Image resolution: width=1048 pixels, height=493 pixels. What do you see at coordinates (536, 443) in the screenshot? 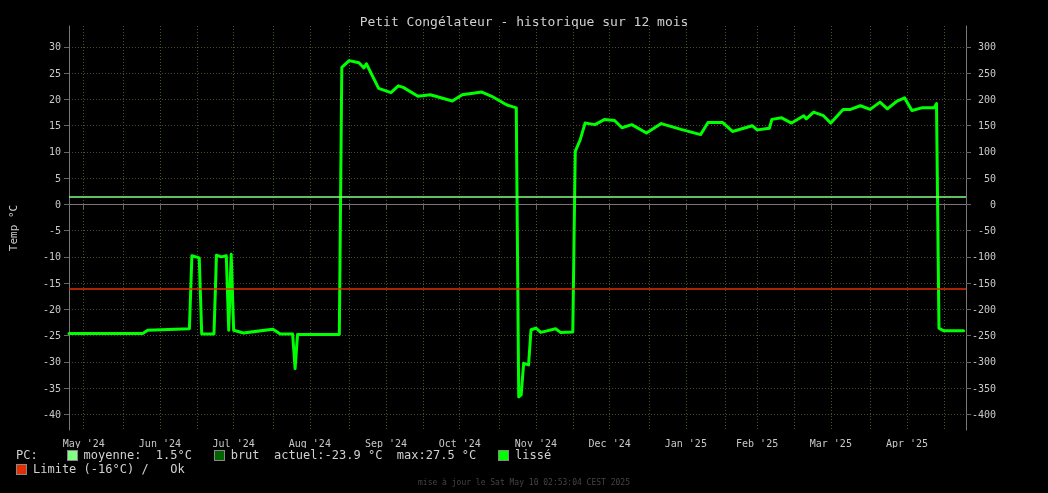
I see `x-tick-label: Nov '24` at bounding box center [536, 443].